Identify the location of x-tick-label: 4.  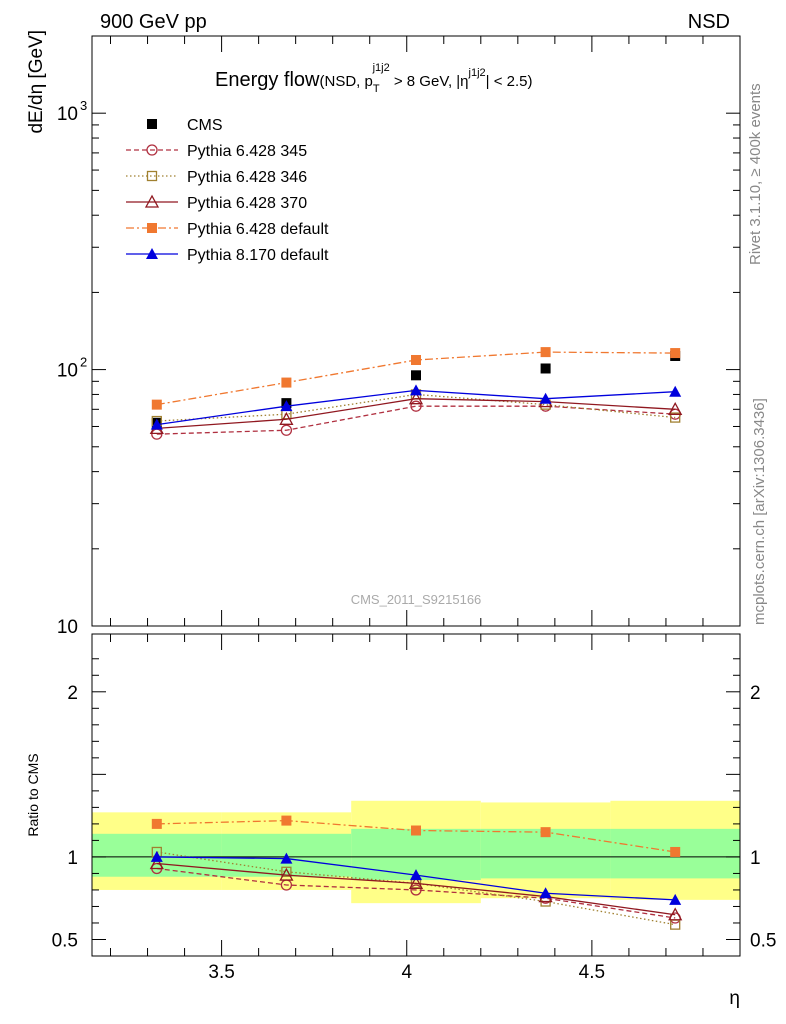
(406, 972).